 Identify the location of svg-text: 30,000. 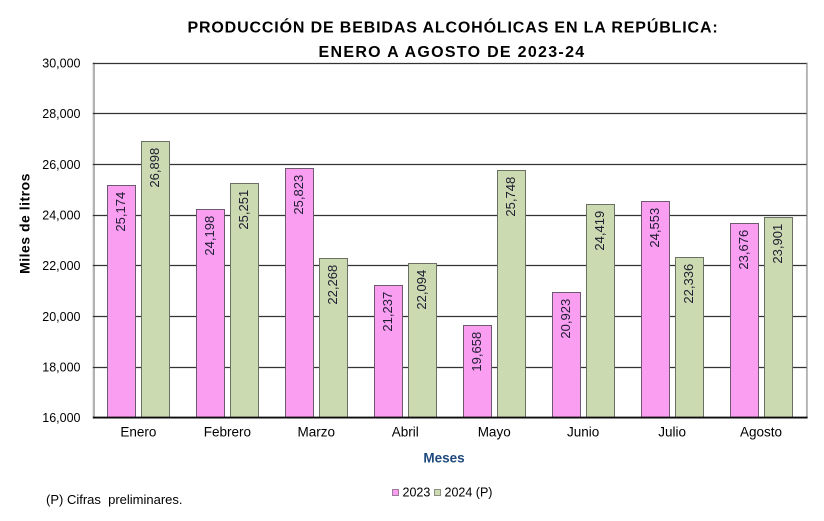
(61, 64).